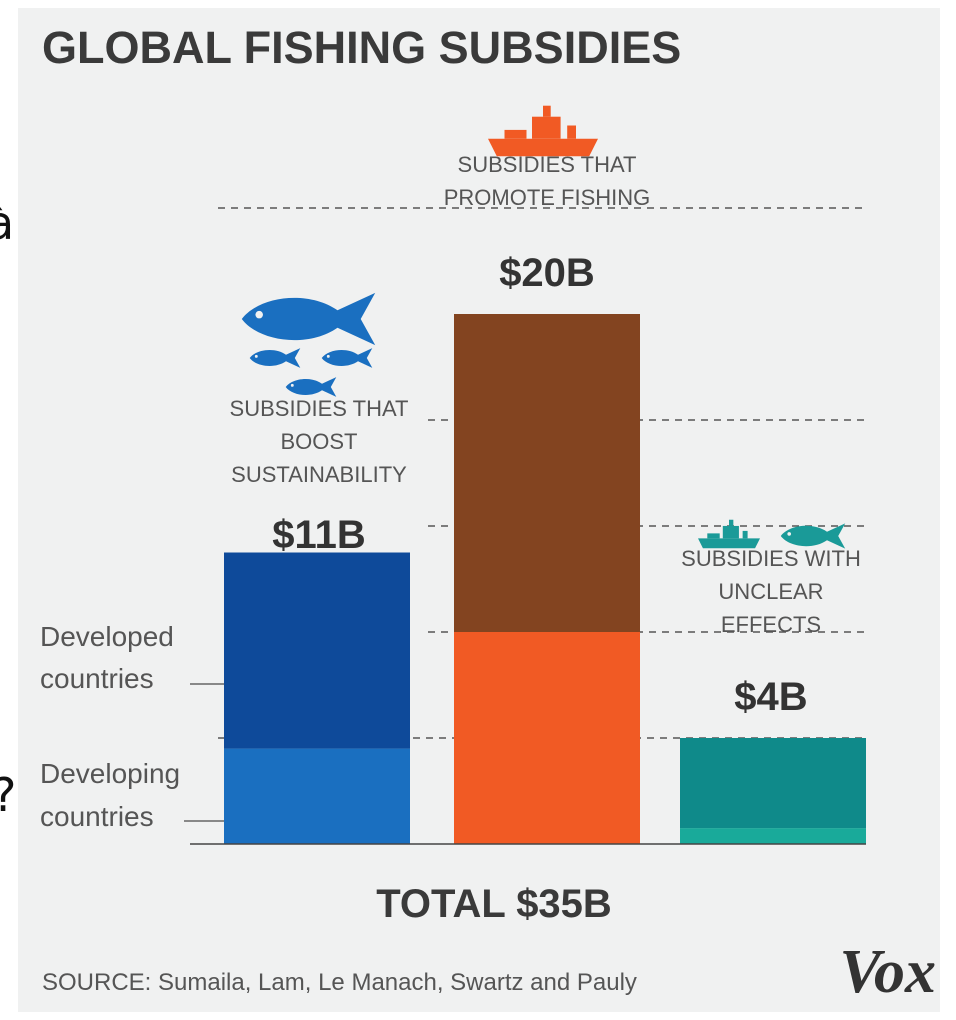 The height and width of the screenshot is (1020, 956). What do you see at coordinates (318, 441) in the screenshot?
I see `category-label-sustainability-line-2: BOOST` at bounding box center [318, 441].